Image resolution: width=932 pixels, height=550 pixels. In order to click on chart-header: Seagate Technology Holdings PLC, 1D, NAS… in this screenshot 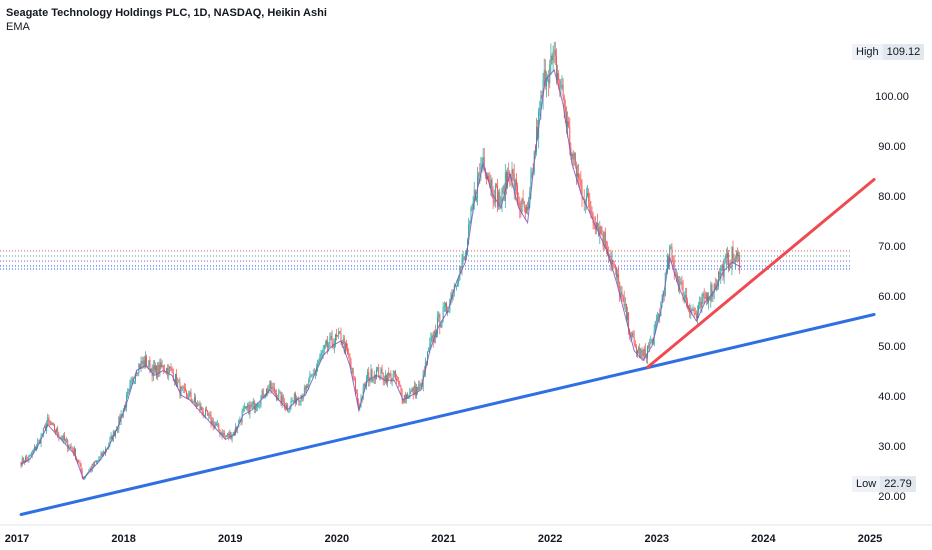, I will do `click(166, 20)`.